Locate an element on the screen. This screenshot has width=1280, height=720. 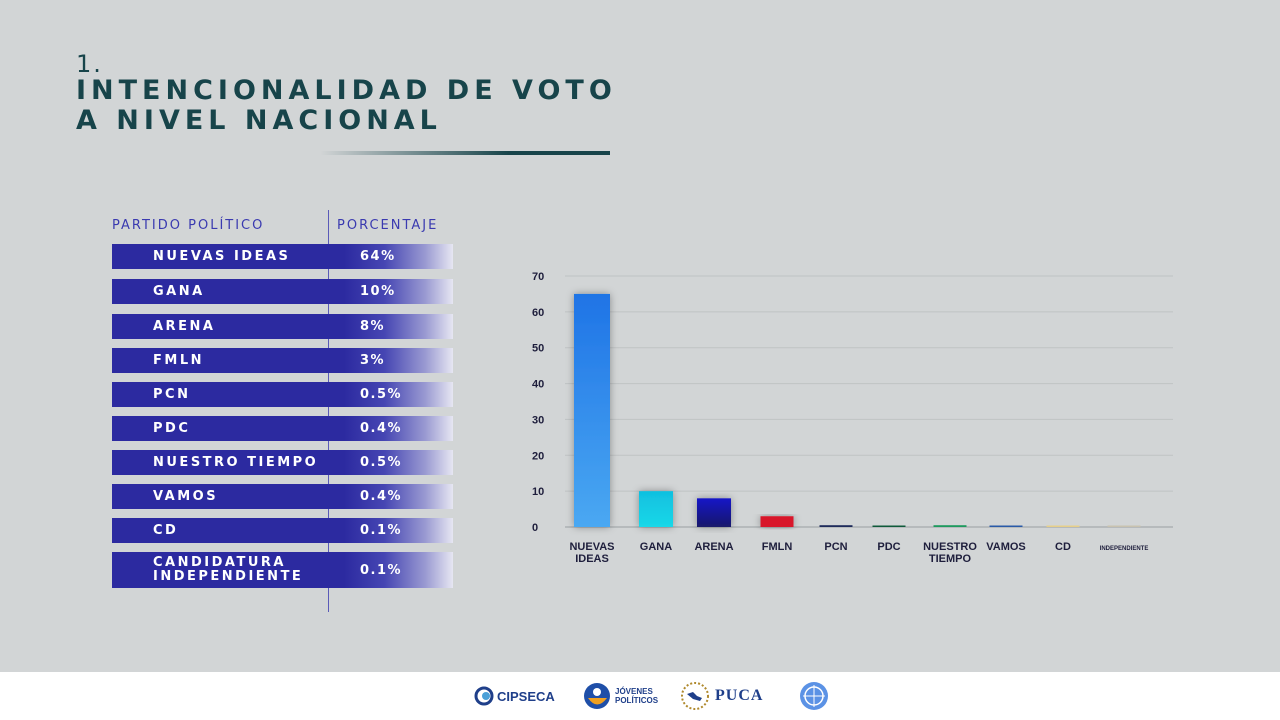
footer-logos: CIPSECA JÓVENES POLÍTICOS PUCA is located at coordinates (640, 696).